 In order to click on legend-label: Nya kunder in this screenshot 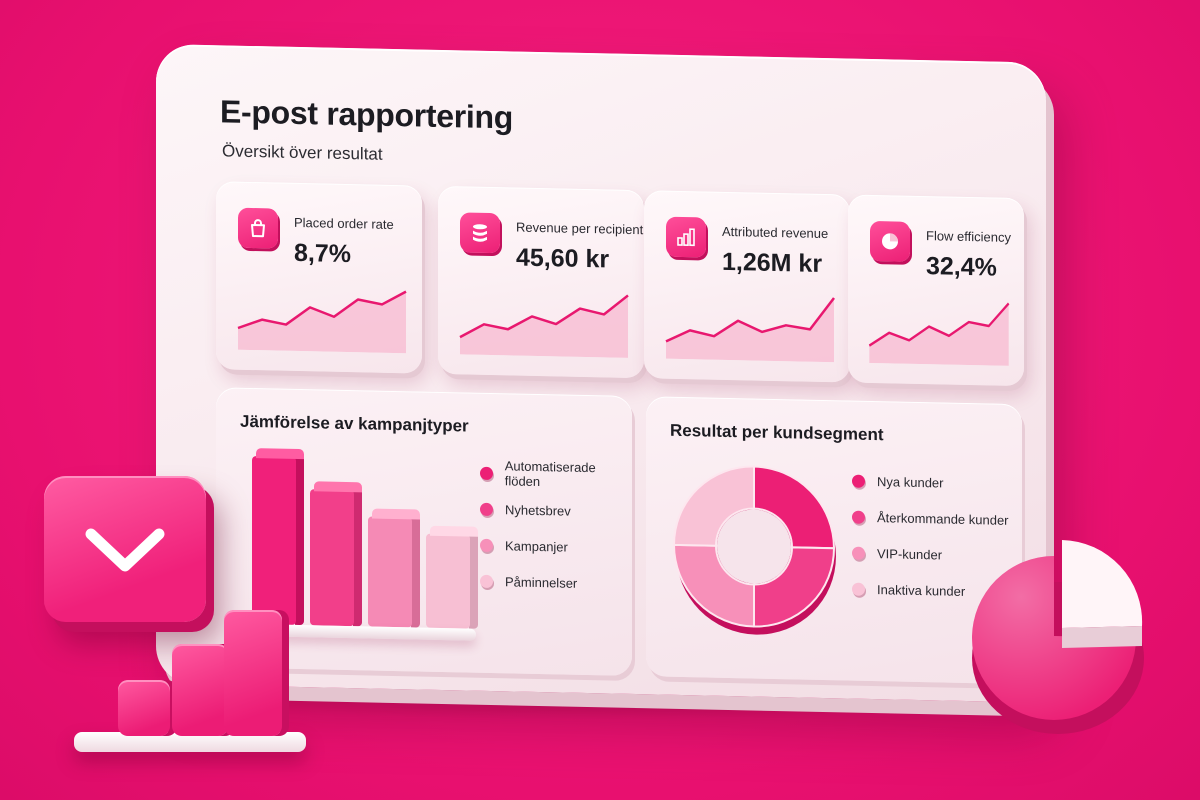, I will do `click(910, 481)`.